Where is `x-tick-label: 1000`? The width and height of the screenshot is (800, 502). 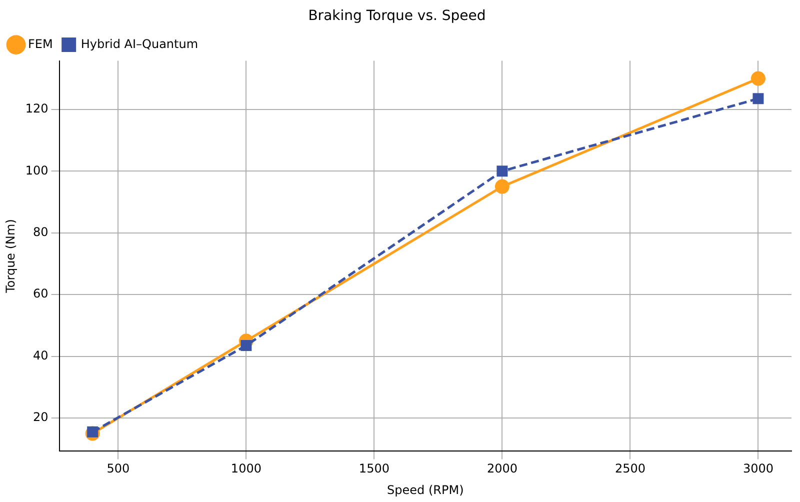 x-tick-label: 1000 is located at coordinates (246, 469).